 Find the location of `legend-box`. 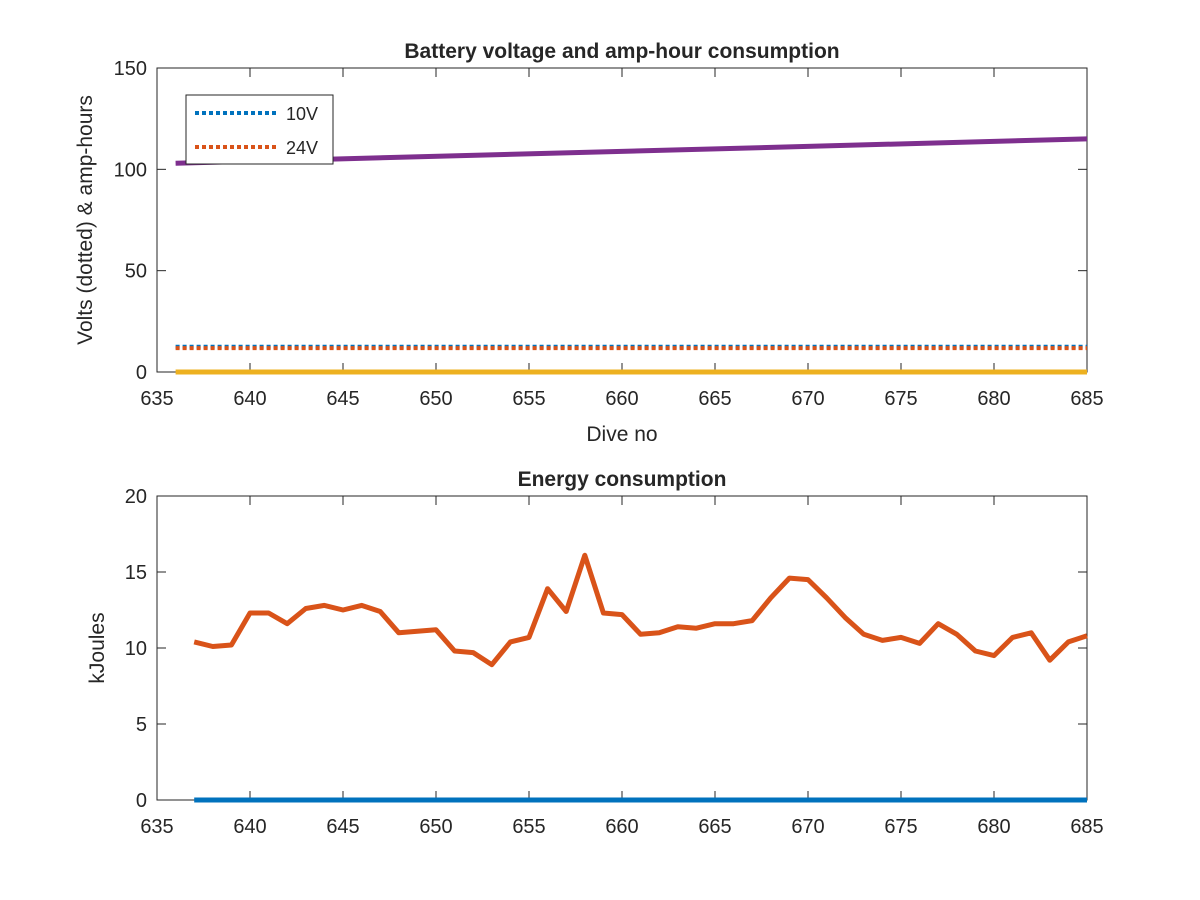

legend-box is located at coordinates (259, 129).